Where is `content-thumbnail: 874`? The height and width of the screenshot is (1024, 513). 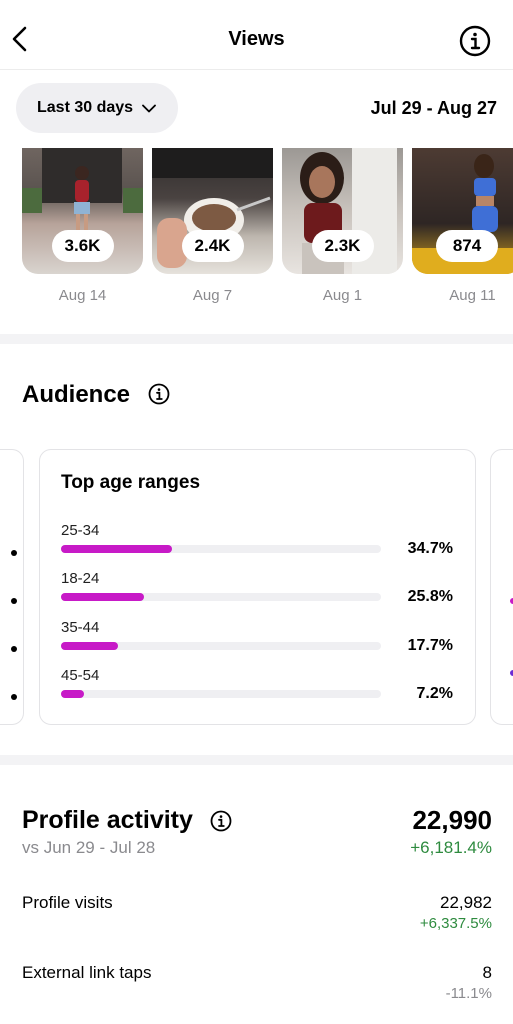
content-thumbnail: 874 is located at coordinates (462, 211).